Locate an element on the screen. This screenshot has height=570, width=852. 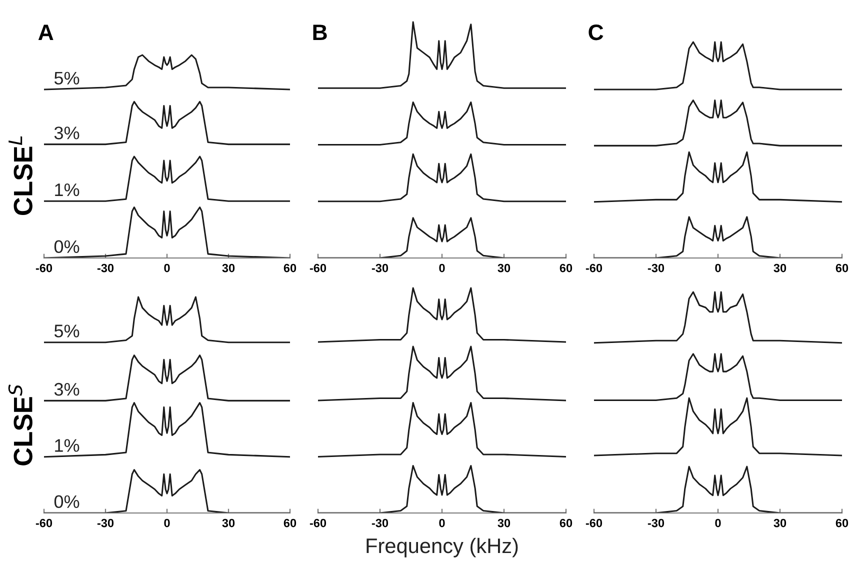
y-axis-title: CLSE$^{L}$ is located at coordinates (20, 175).